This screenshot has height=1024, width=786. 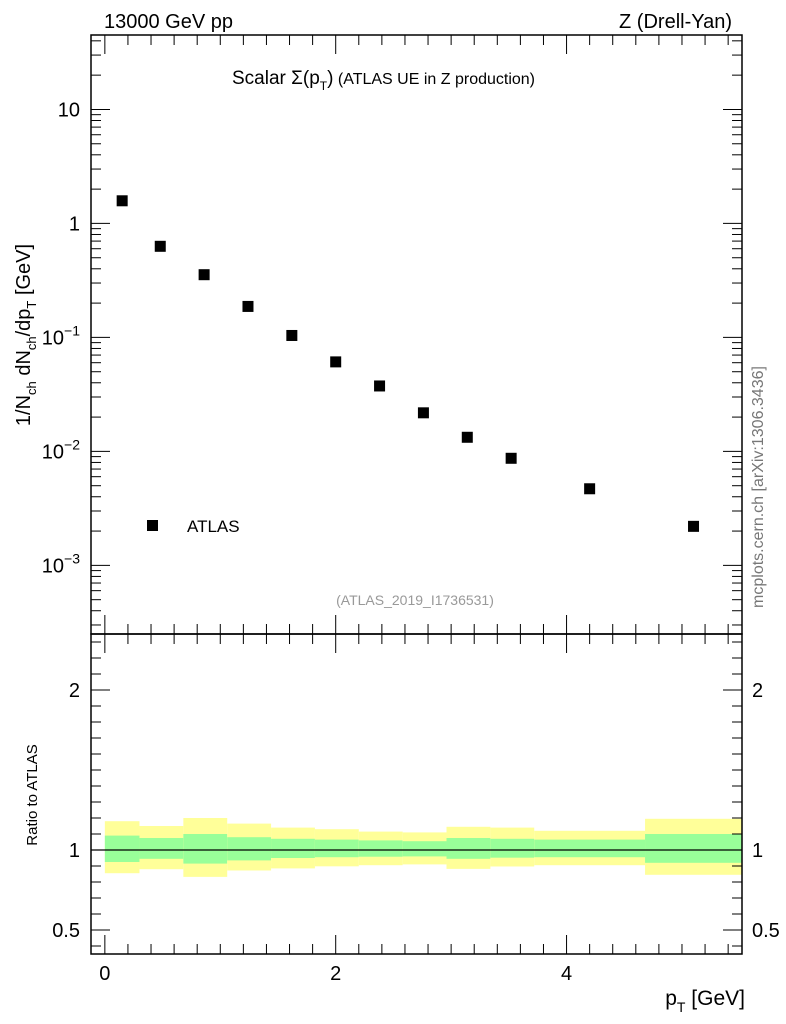 I want to click on x-tick-label: 0, so click(x=104, y=974).